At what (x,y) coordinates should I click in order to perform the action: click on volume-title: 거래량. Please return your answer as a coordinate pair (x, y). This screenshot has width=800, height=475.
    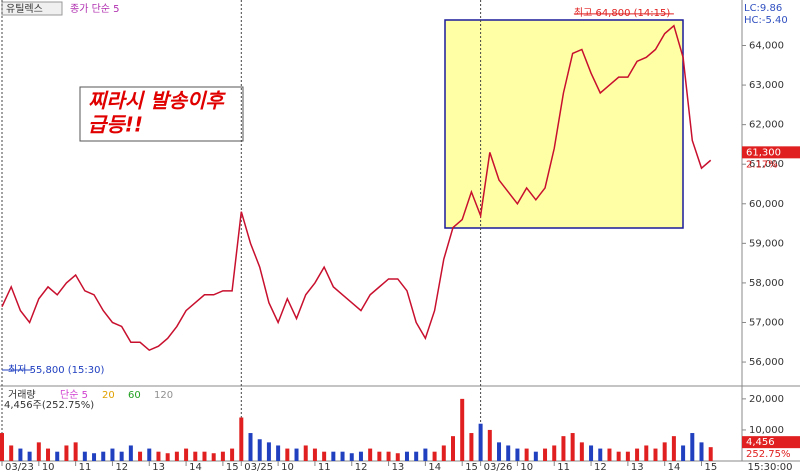
    Looking at the image, I should click on (22, 395).